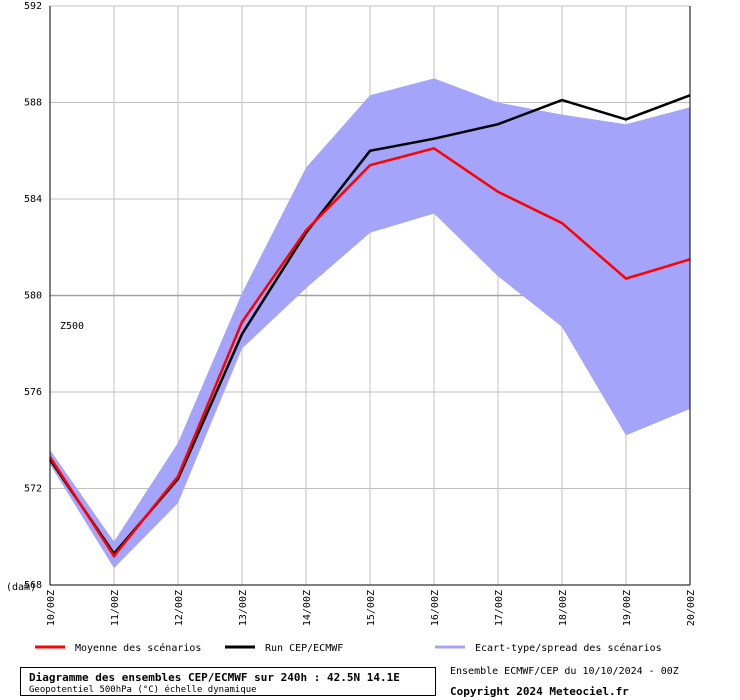 The width and height of the screenshot is (740, 700). Describe the element at coordinates (21, 587) in the screenshot. I see `y-axis-label: (dam)` at that location.